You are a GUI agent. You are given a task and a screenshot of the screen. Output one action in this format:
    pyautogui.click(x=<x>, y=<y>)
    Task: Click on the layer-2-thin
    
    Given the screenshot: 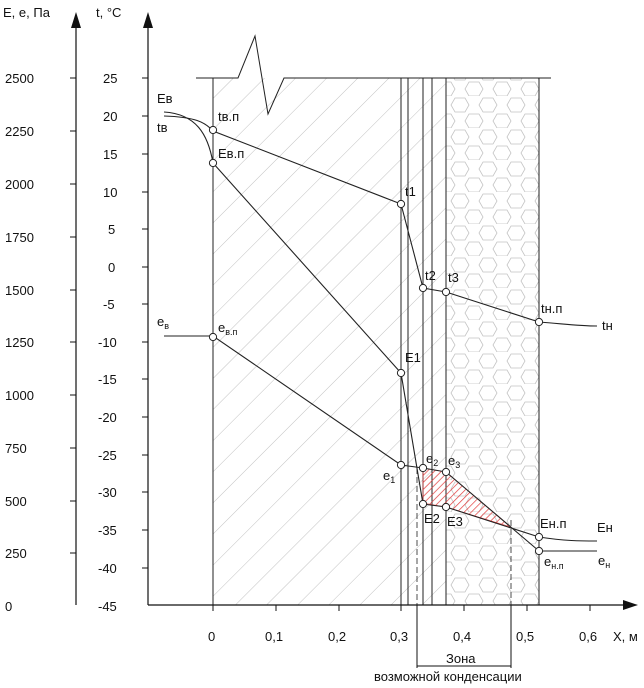 What is the action you would take?
    pyautogui.click(x=412, y=341)
    